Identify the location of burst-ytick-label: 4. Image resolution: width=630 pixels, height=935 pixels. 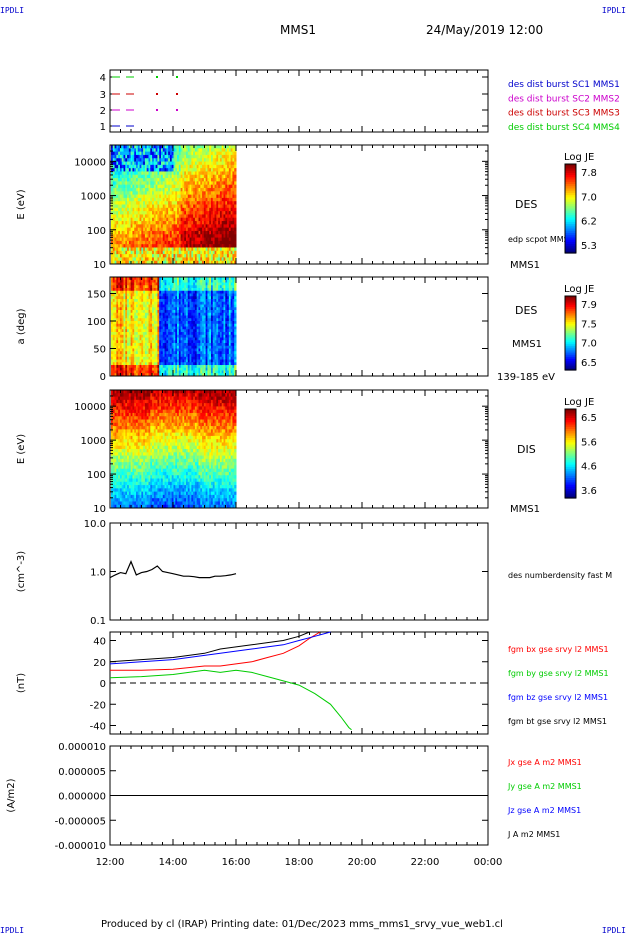
(103, 78).